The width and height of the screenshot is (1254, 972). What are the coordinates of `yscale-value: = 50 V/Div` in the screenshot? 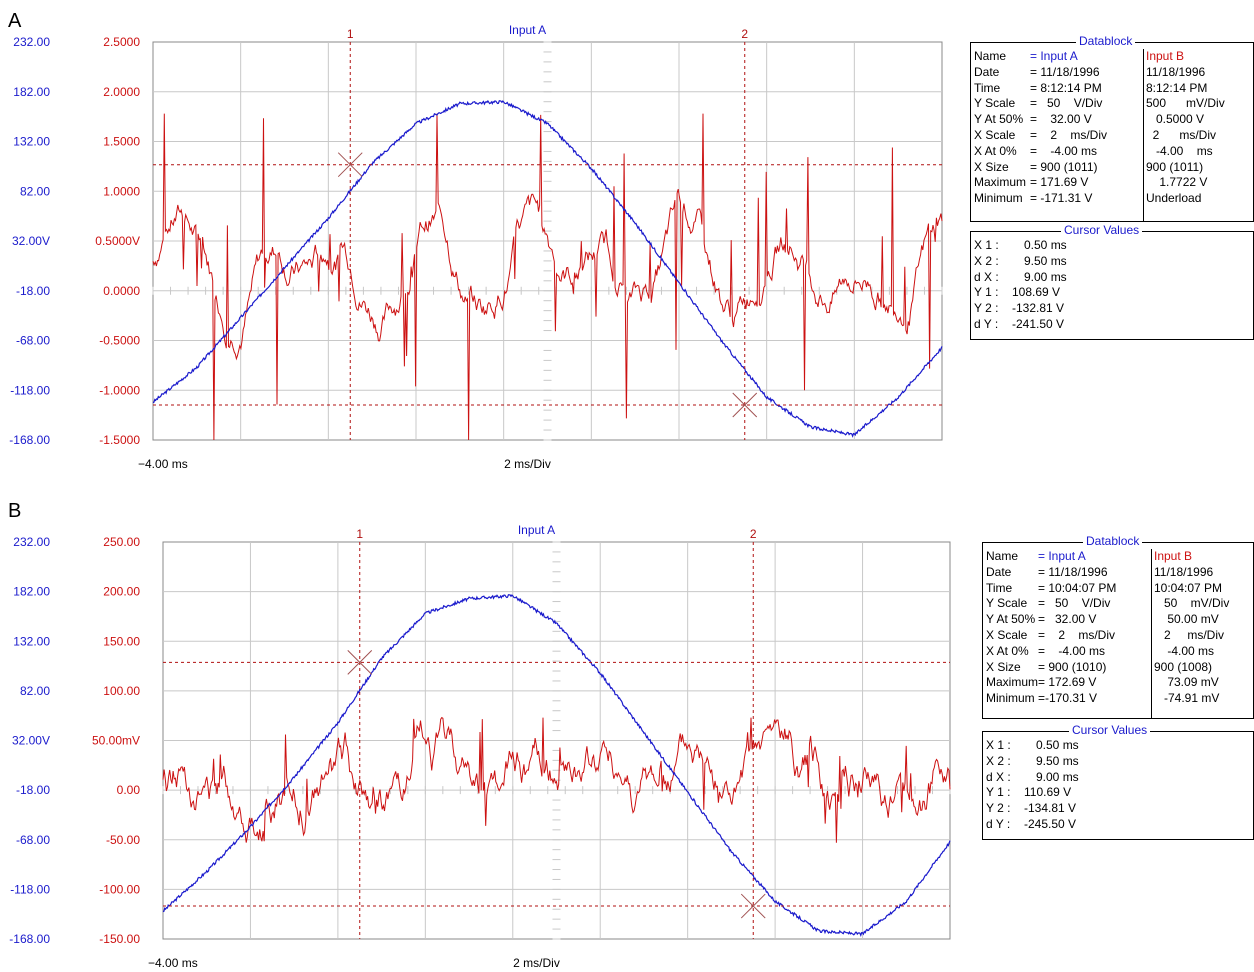 It's located at (1066, 103).